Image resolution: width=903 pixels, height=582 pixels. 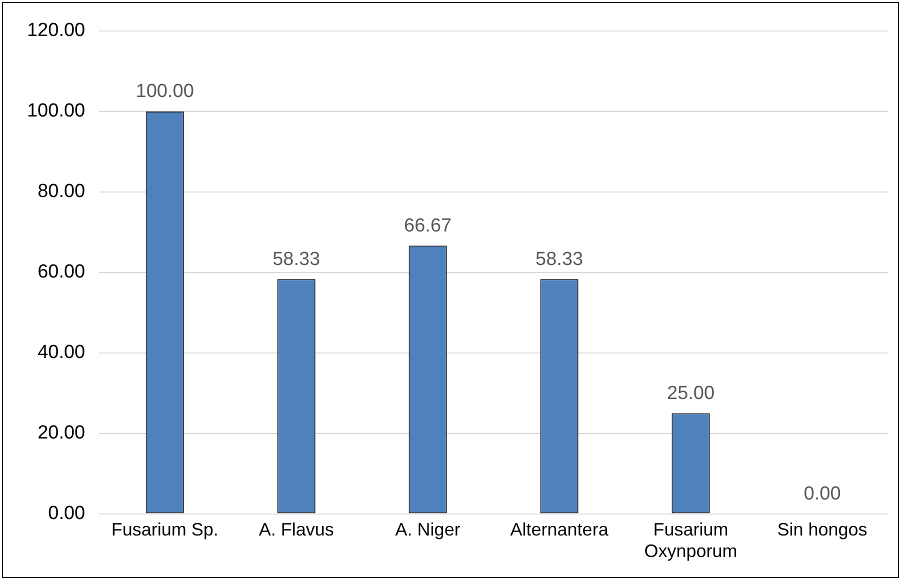 What do you see at coordinates (56, 111) in the screenshot?
I see `y-tick-label: 100.00` at bounding box center [56, 111].